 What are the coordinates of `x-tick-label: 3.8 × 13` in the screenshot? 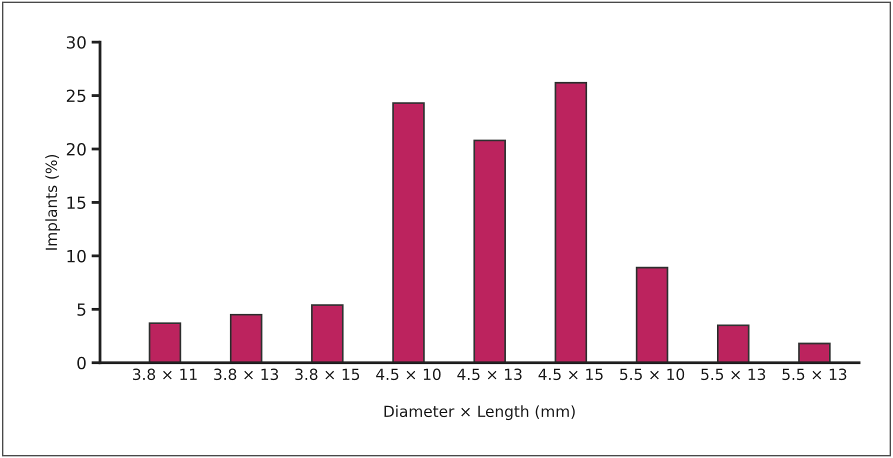 It's located at (246, 374).